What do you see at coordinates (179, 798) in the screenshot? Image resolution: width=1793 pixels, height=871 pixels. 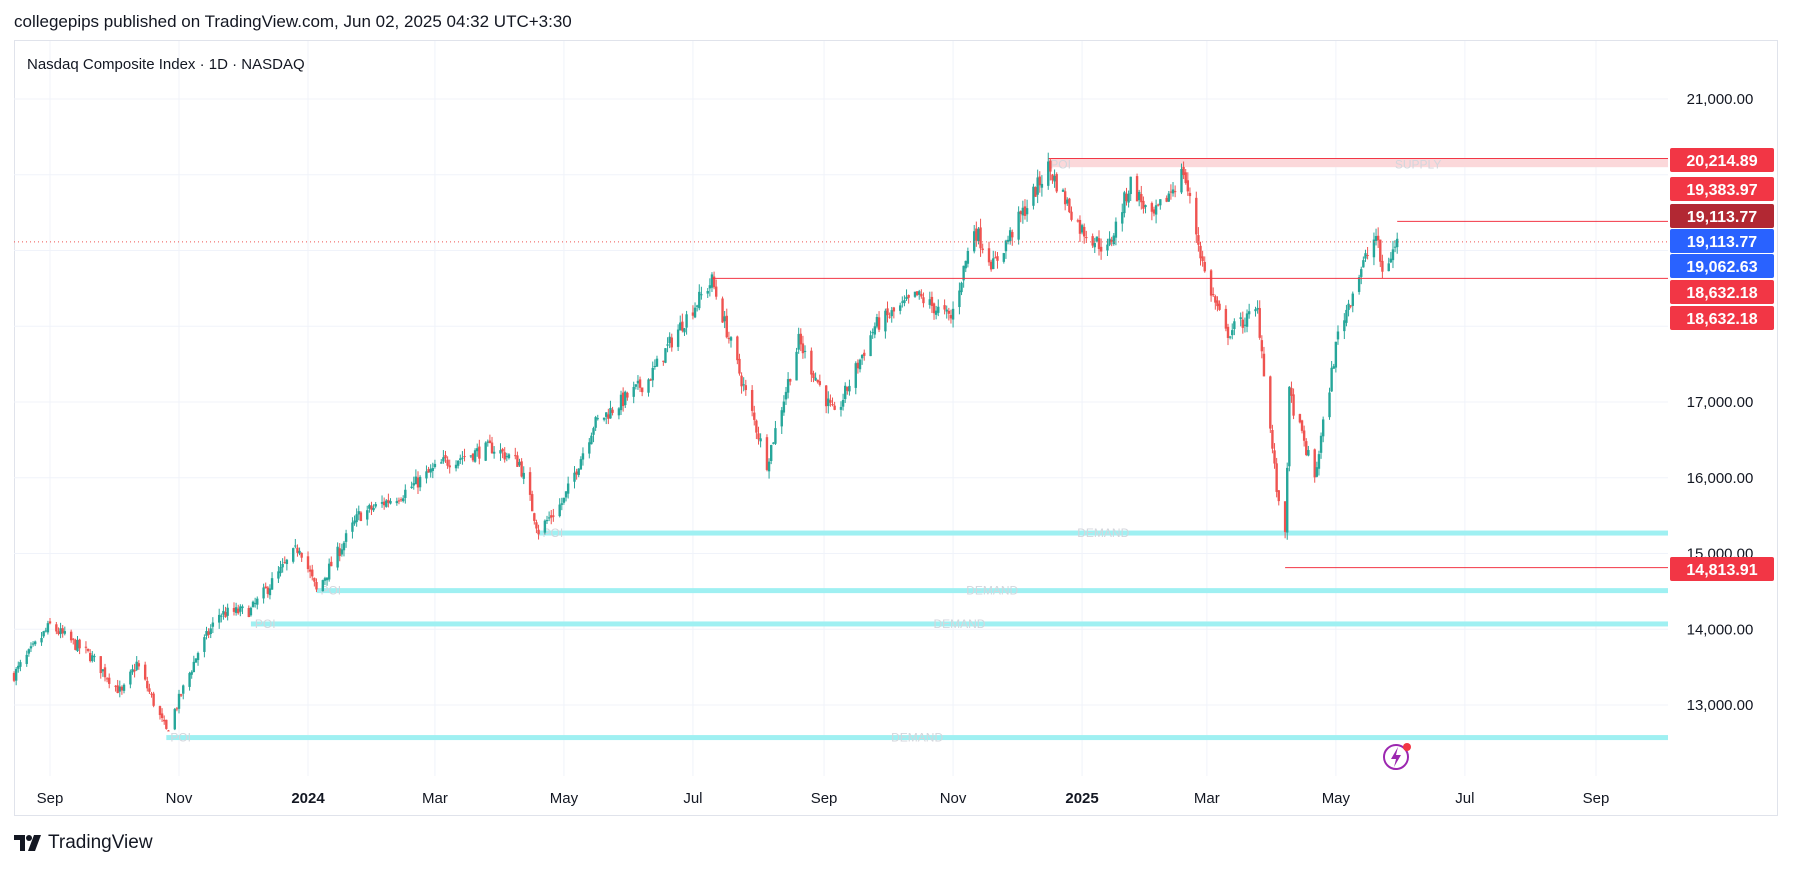 I see `x-tick-label: Nov` at bounding box center [179, 798].